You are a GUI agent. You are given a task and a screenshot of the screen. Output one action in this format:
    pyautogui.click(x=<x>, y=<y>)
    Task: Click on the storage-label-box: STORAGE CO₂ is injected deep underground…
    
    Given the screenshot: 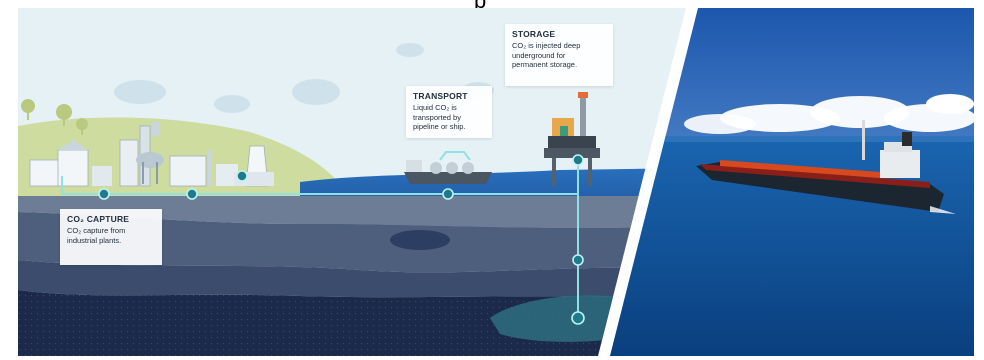 What is the action you would take?
    pyautogui.click(x=559, y=55)
    